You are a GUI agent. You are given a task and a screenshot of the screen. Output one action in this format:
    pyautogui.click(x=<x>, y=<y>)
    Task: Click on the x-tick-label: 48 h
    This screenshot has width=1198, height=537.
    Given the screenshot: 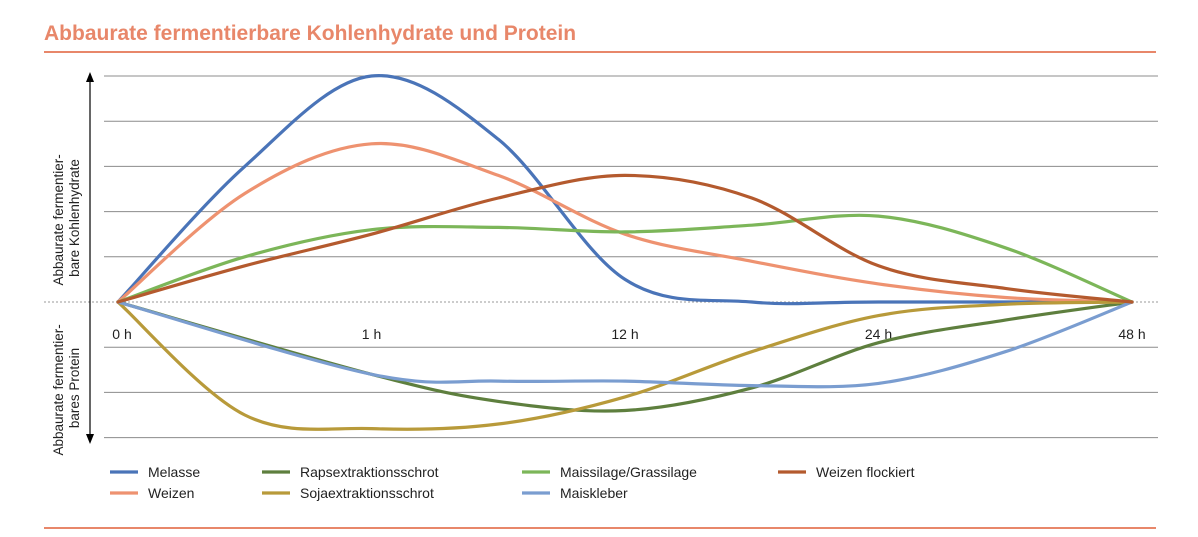 What is the action you would take?
    pyautogui.click(x=1131, y=334)
    